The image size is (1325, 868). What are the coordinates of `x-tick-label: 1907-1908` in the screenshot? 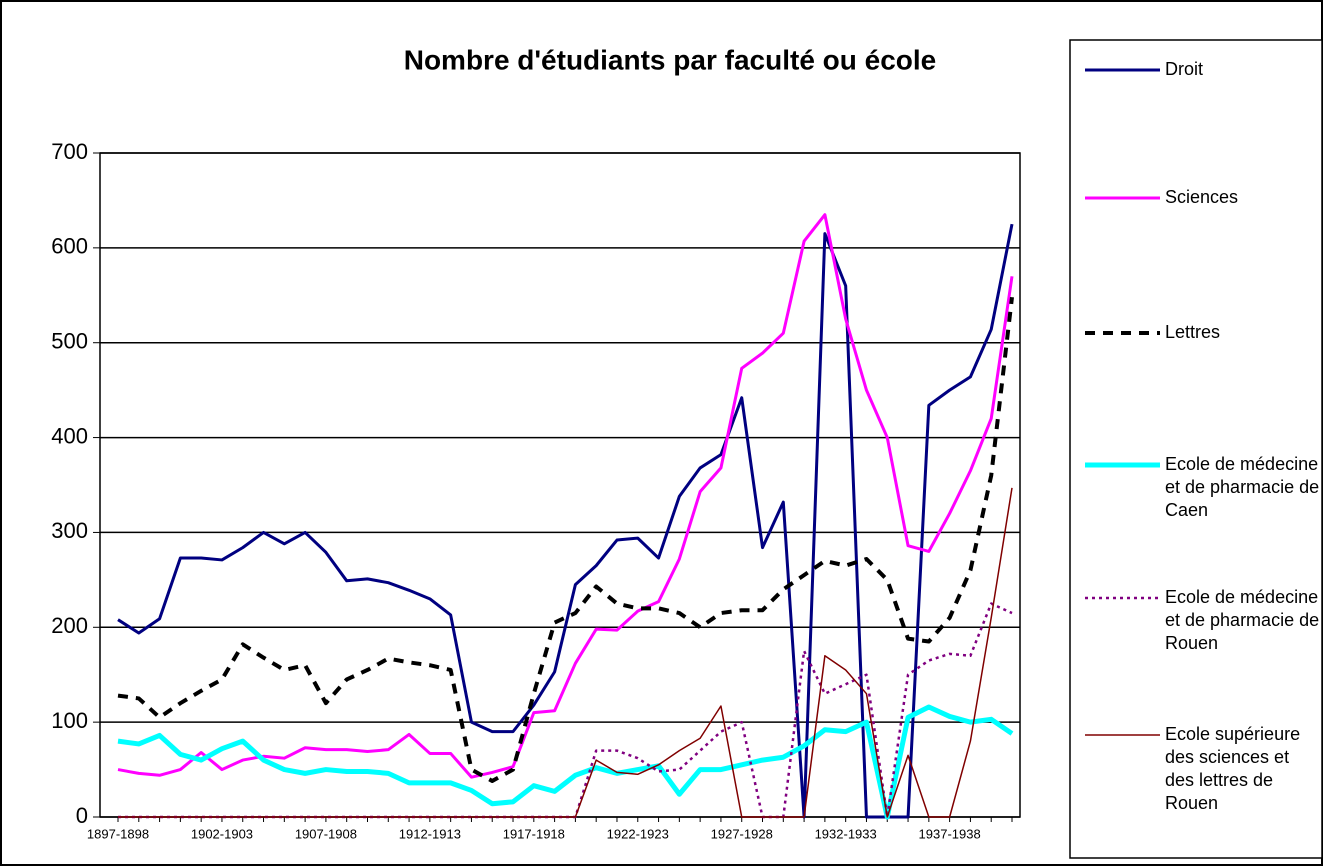 It's located at (326, 833).